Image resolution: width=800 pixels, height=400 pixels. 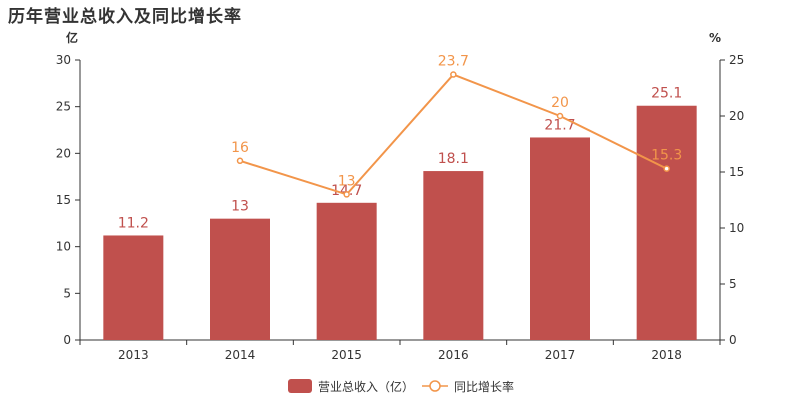 What do you see at coordinates (666, 355) in the screenshot?
I see `x-tick-label: 2018` at bounding box center [666, 355].